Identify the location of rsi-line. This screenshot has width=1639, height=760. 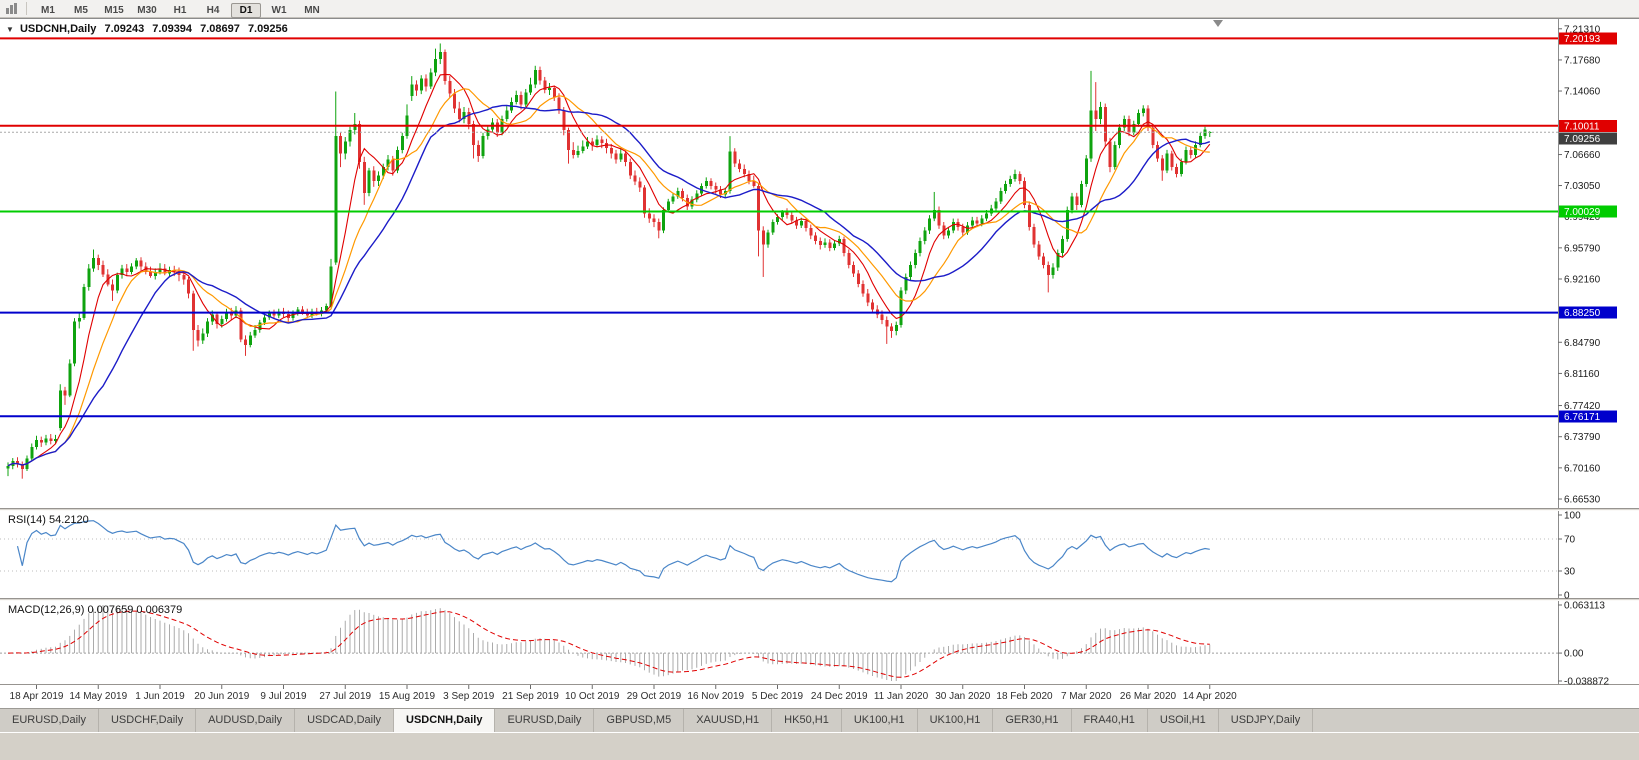
(613, 551).